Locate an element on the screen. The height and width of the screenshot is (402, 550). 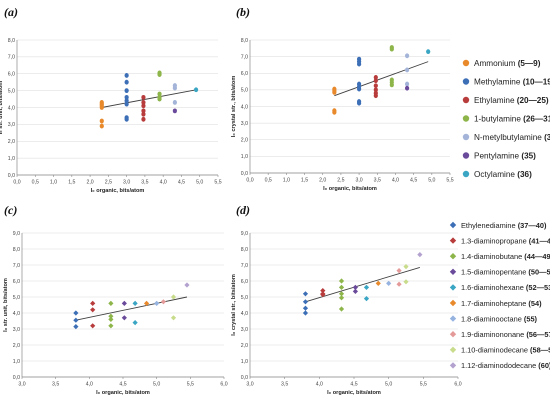
y-tick-label: 8,0 is located at coordinates (244, 41).